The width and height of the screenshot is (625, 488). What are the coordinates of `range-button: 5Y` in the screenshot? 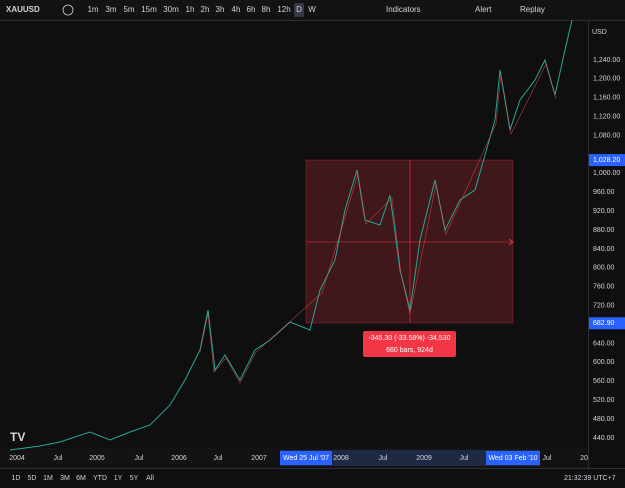 It's located at (134, 478).